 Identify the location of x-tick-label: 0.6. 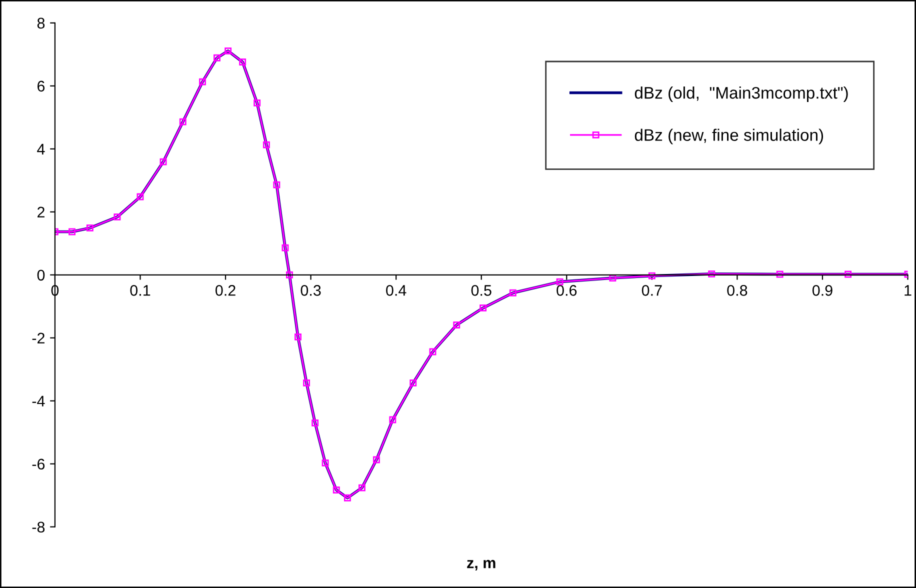
(566, 290).